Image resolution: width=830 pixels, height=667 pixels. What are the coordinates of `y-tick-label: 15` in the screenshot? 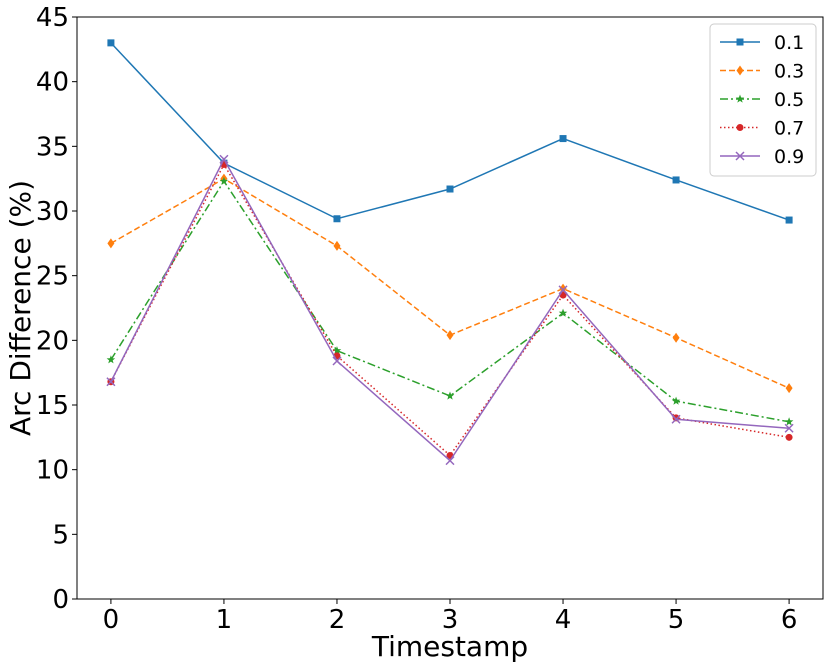 It's located at (52, 406).